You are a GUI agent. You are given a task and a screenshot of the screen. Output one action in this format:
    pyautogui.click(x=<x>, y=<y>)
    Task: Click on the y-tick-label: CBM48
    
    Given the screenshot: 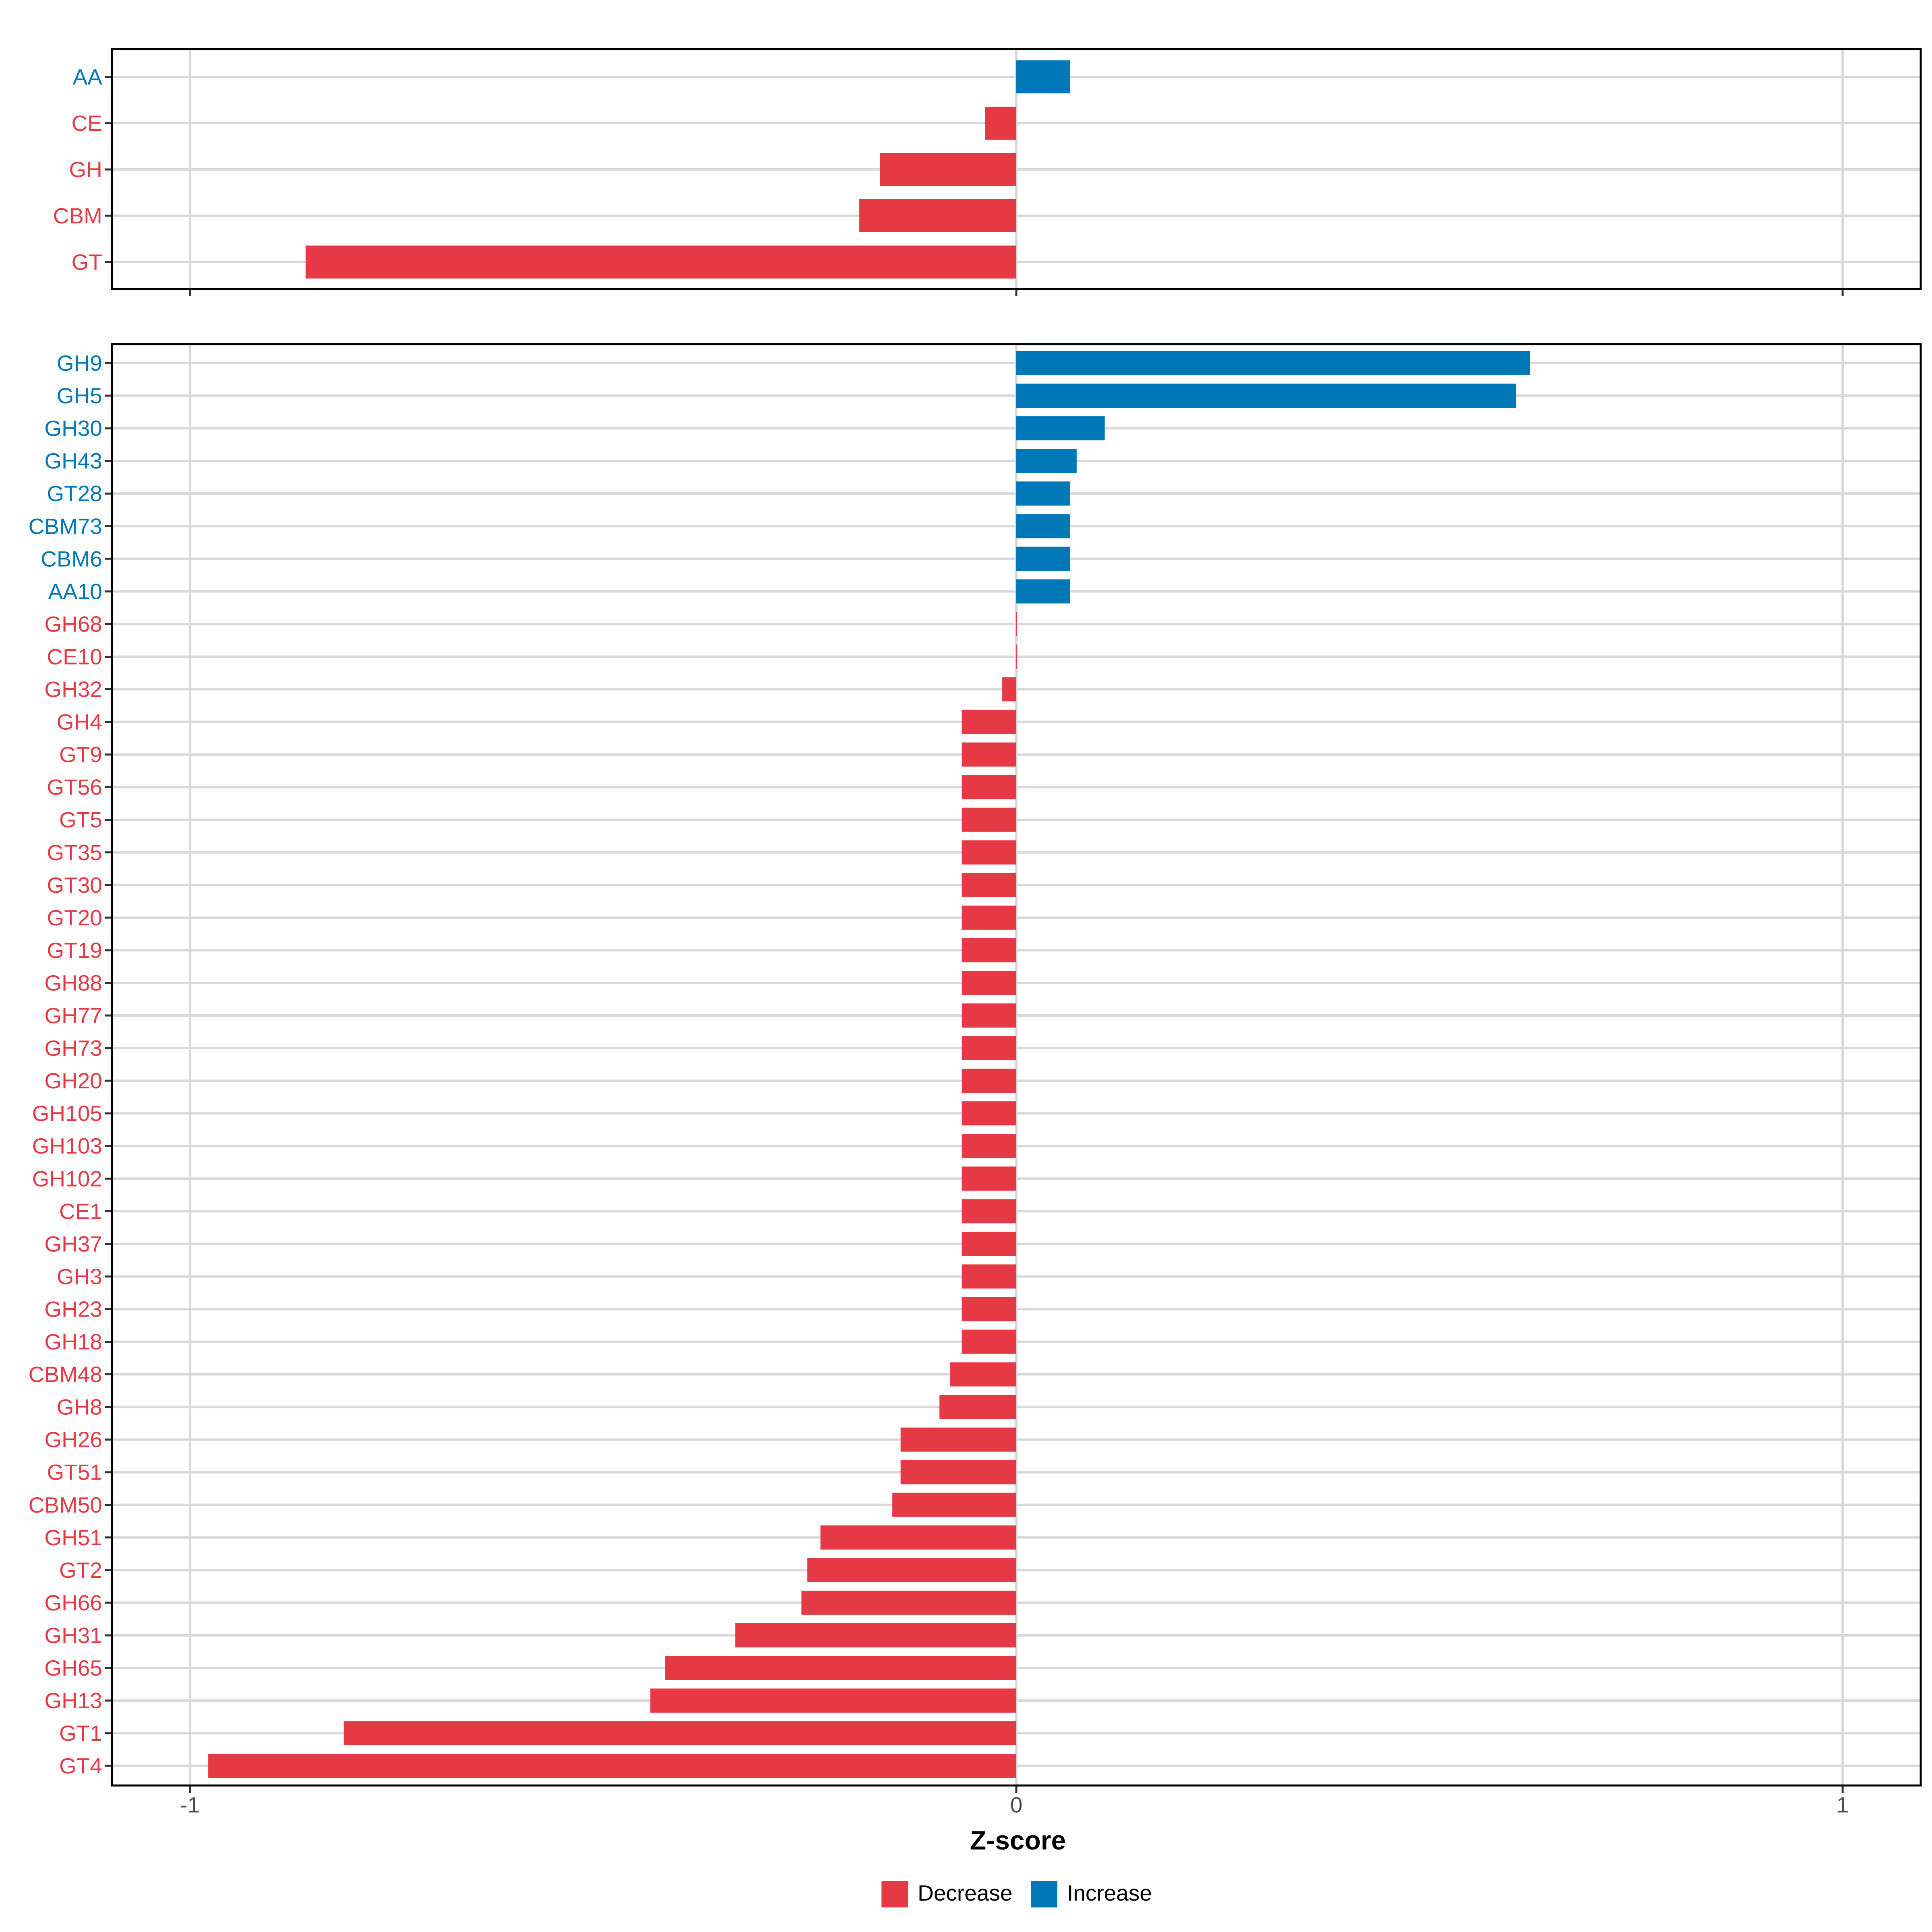 What is the action you would take?
    pyautogui.click(x=65, y=1374)
    